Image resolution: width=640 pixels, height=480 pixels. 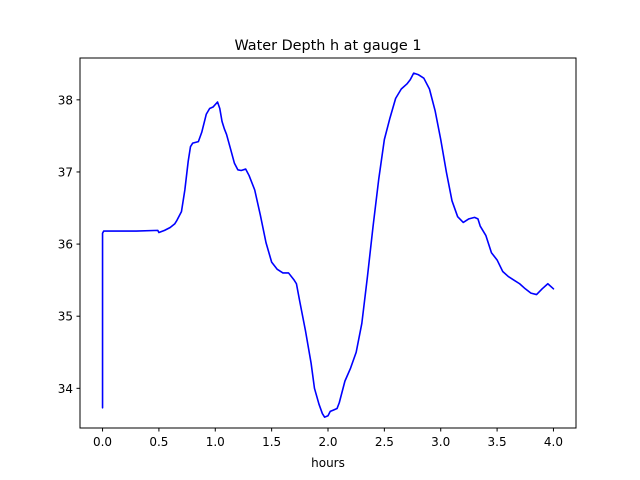 What do you see at coordinates (215, 442) in the screenshot?
I see `x-tick-label: 1.0` at bounding box center [215, 442].